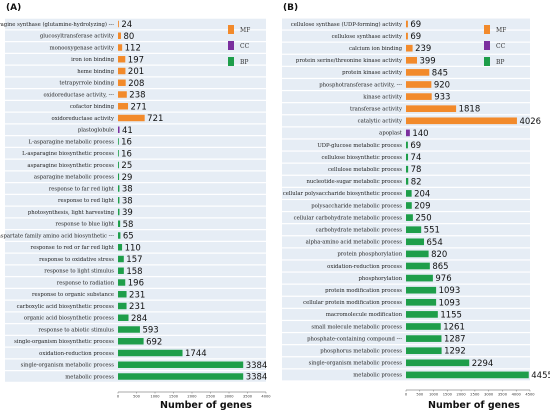 The width and height of the screenshot is (550, 411). What do you see at coordinates (420, 134) in the screenshot?
I see `value-label: 140` at bounding box center [420, 134].